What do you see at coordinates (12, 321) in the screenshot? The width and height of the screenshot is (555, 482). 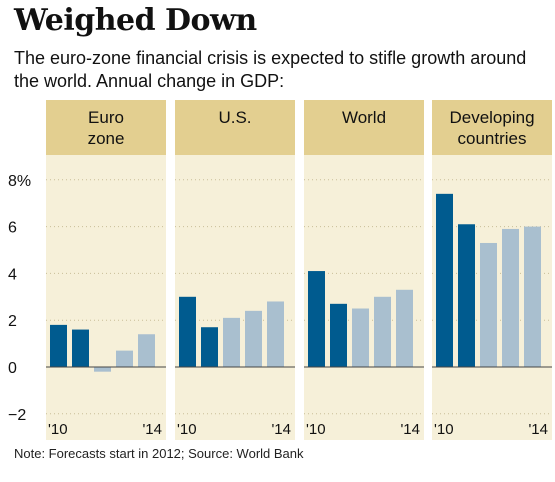 I see `y-tick-label: 2` at bounding box center [12, 321].